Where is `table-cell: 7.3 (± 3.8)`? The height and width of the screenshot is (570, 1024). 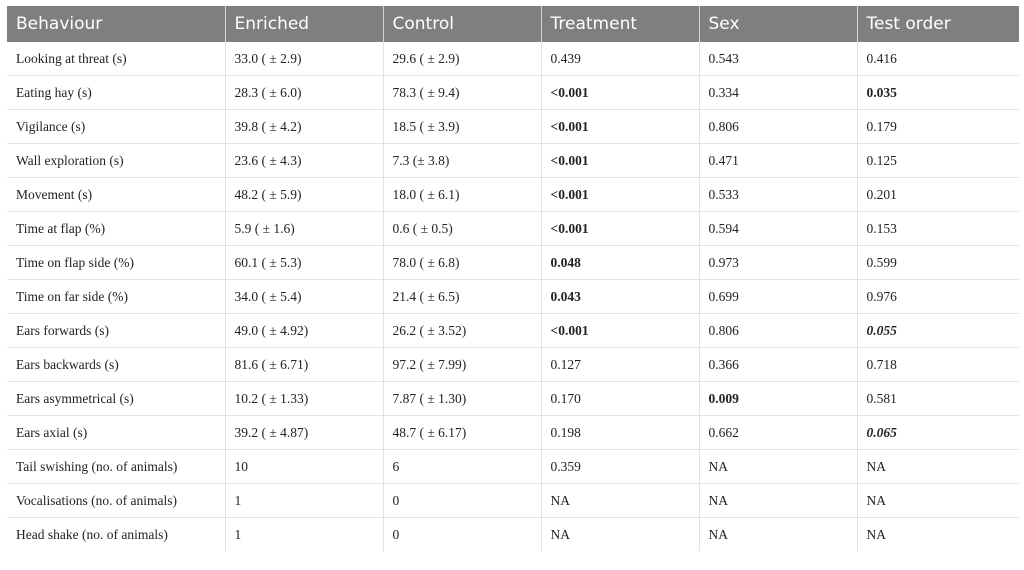 table-cell: 7.3 (± 3.8) is located at coordinates (462, 160).